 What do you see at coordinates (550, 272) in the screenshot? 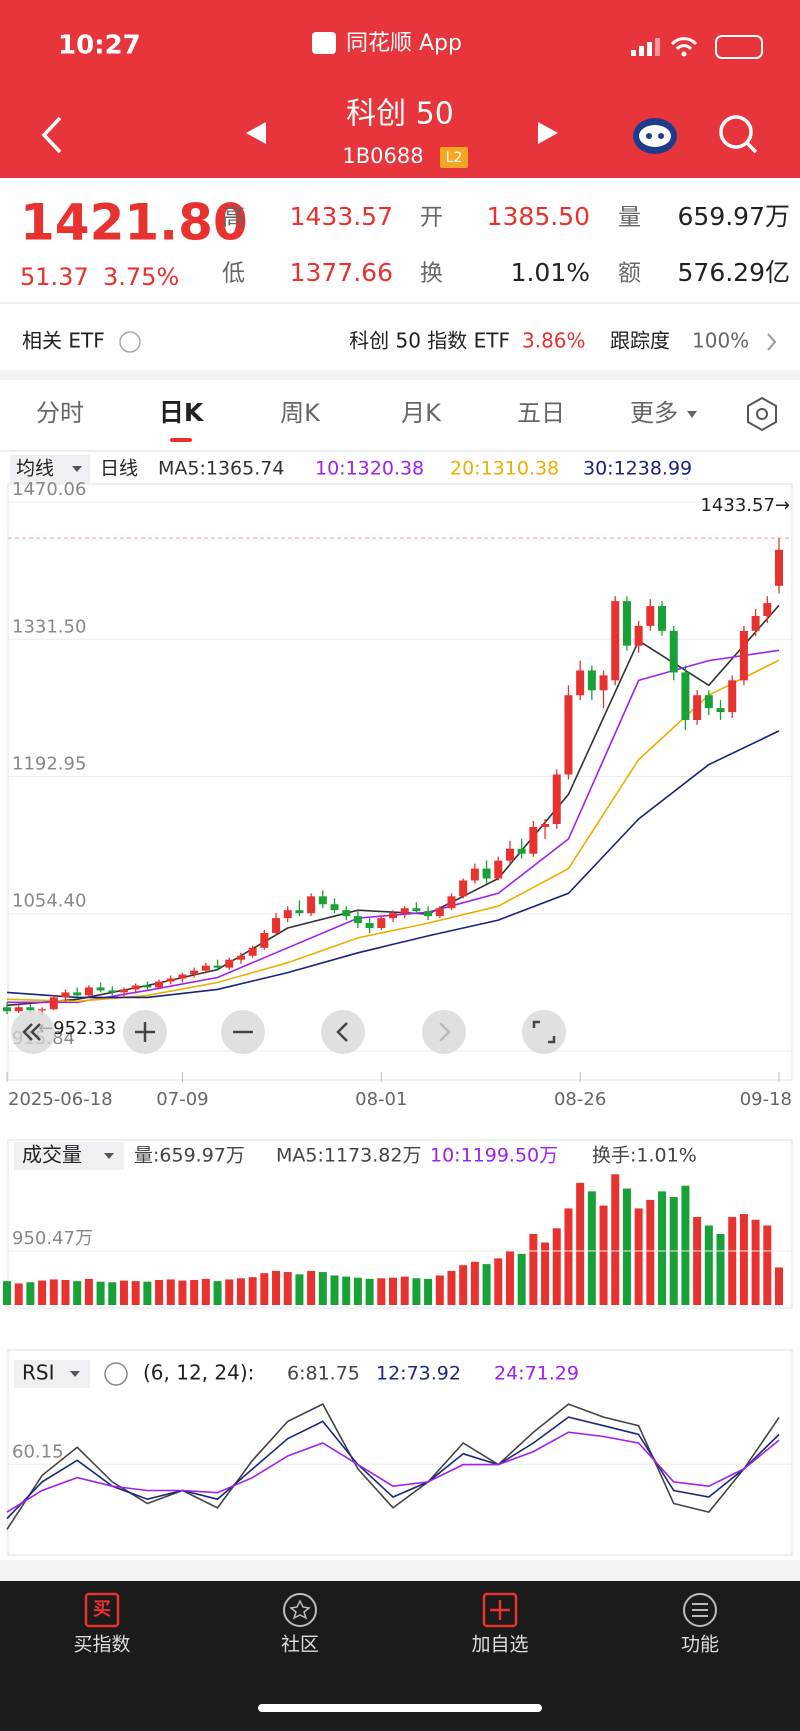
I see `field-value: 1.01%` at bounding box center [550, 272].